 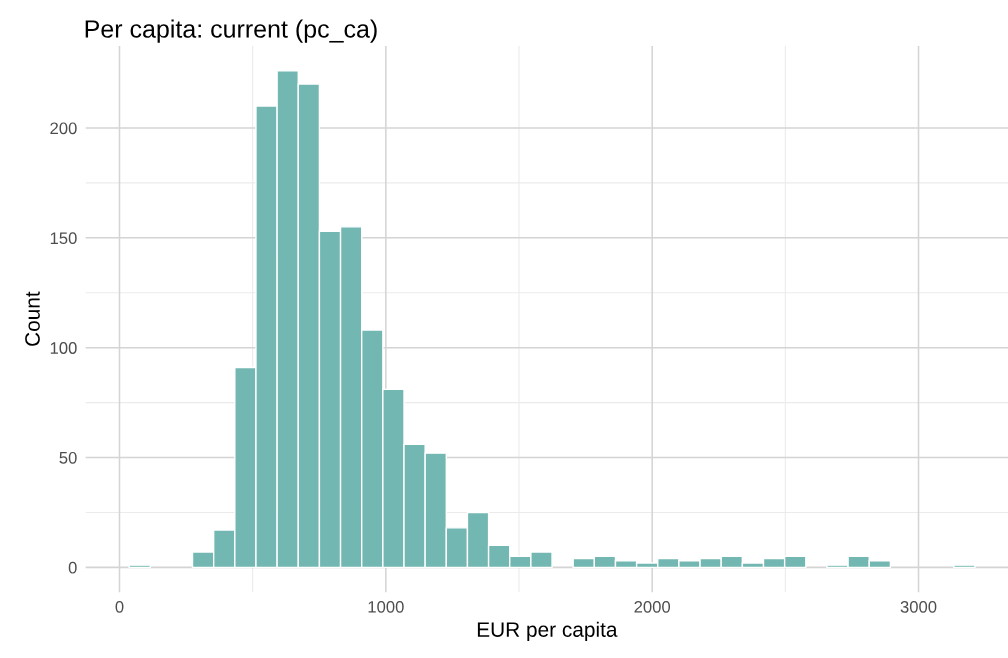 I want to click on y-tick-label: 100, so click(x=63, y=348).